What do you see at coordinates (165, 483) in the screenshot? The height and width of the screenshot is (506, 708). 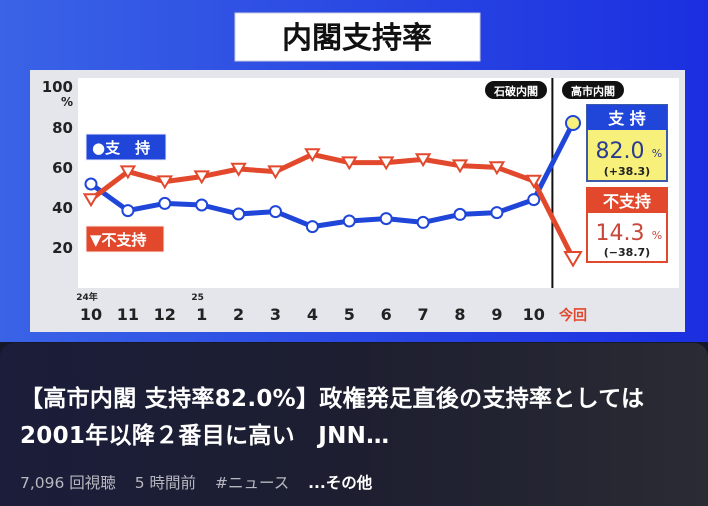 I see `upload-age: 5 時間前` at bounding box center [165, 483].